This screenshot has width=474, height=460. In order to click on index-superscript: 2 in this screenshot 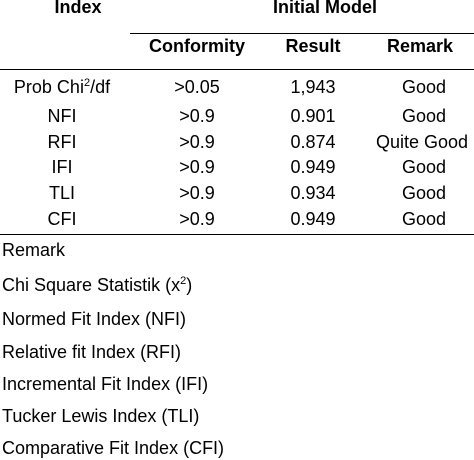, I will do `click(87, 83)`.